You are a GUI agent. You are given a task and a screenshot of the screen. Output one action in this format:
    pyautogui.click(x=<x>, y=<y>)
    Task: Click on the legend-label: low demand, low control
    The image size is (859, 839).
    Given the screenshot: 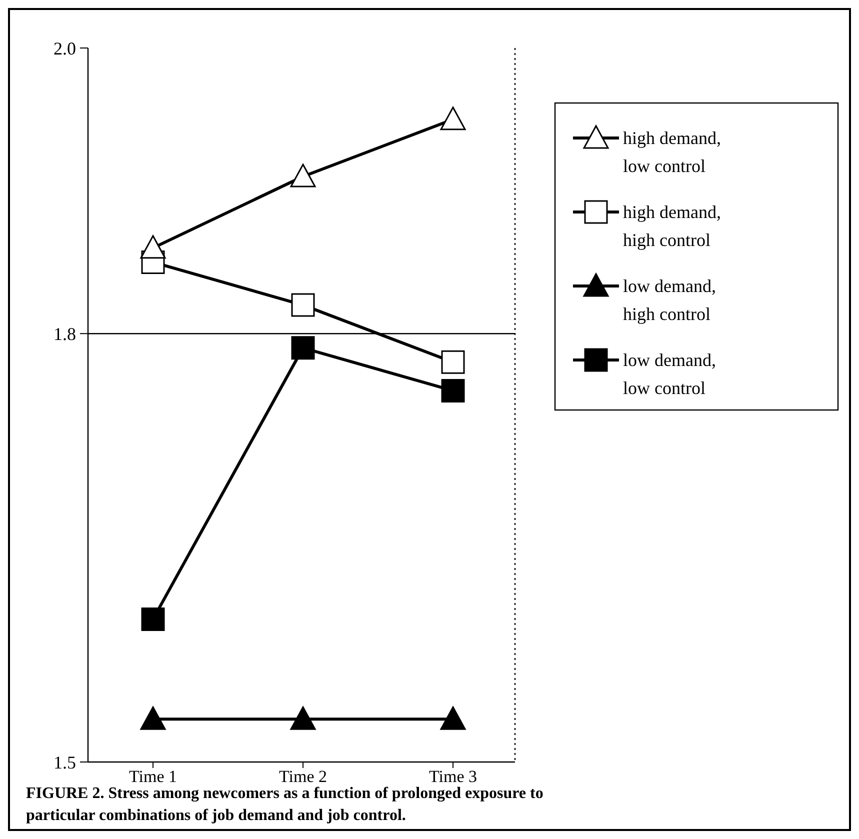 What is the action you would take?
    pyautogui.click(x=669, y=374)
    